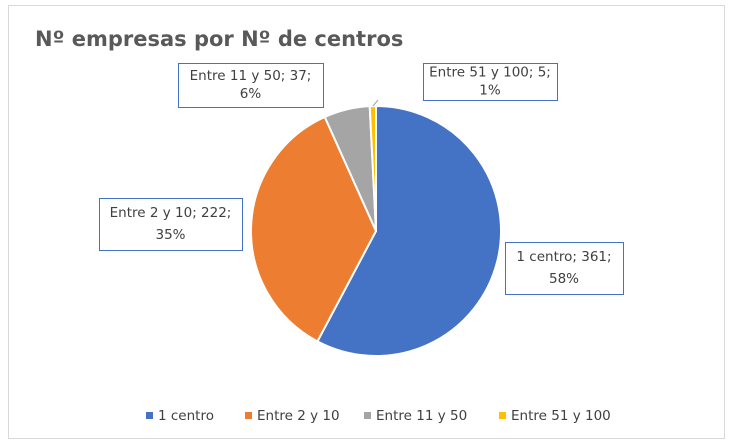 This screenshot has height=448, width=733. Describe the element at coordinates (564, 279) in the screenshot. I see `data-label: 58%` at that location.